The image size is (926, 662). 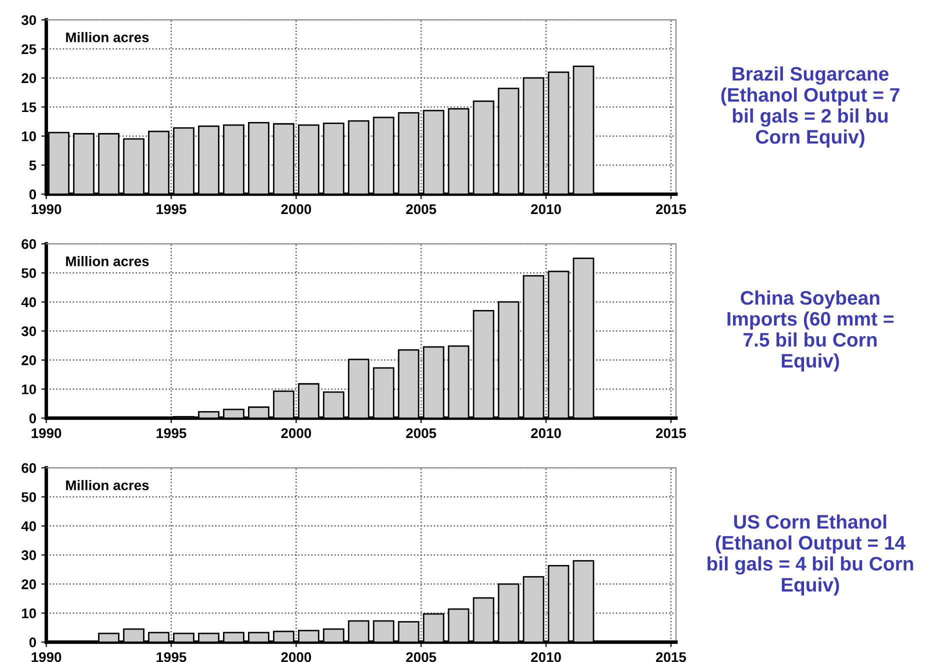 I want to click on text: China Soybean Imports (60 mmt = 7.5 bil bu Corn Equiv), so click(x=811, y=331).